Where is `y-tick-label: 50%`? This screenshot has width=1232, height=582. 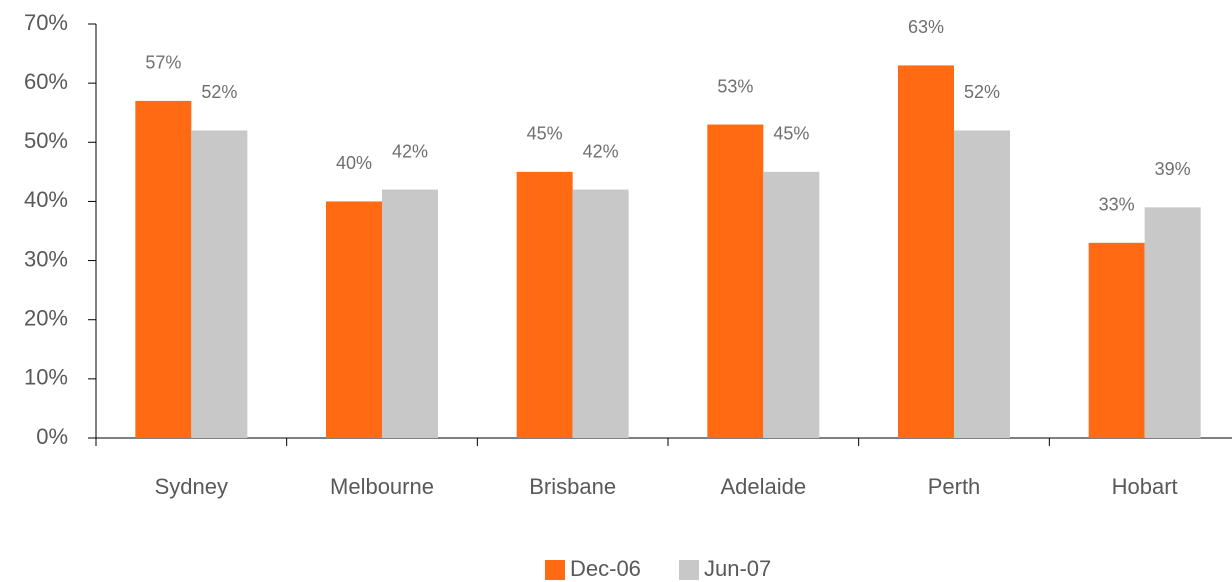 y-tick-label: 50% is located at coordinates (46, 140).